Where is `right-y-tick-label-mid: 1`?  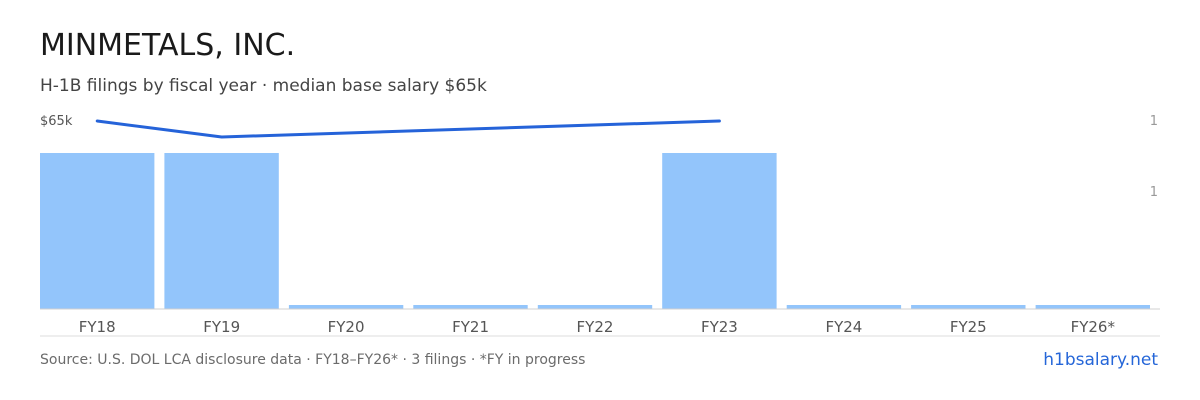 right-y-tick-label-mid: 1 is located at coordinates (1154, 192).